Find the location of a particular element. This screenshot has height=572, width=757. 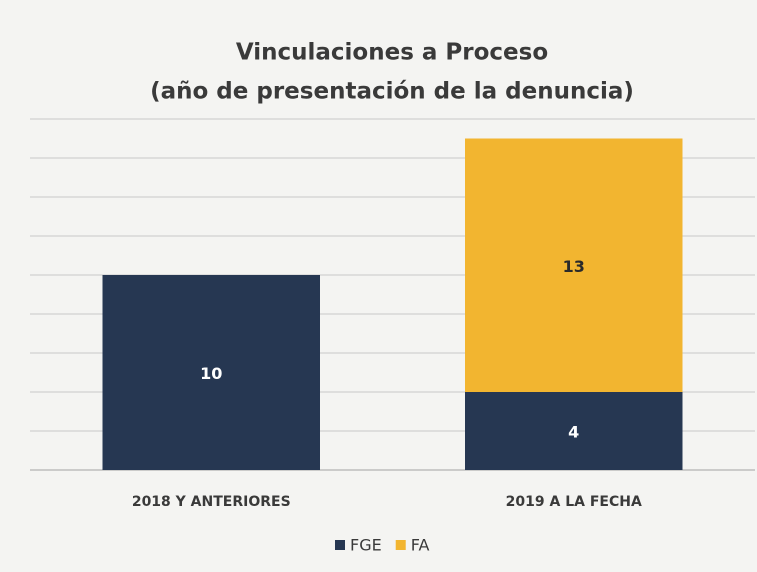

legend-label: FA is located at coordinates (420, 545).